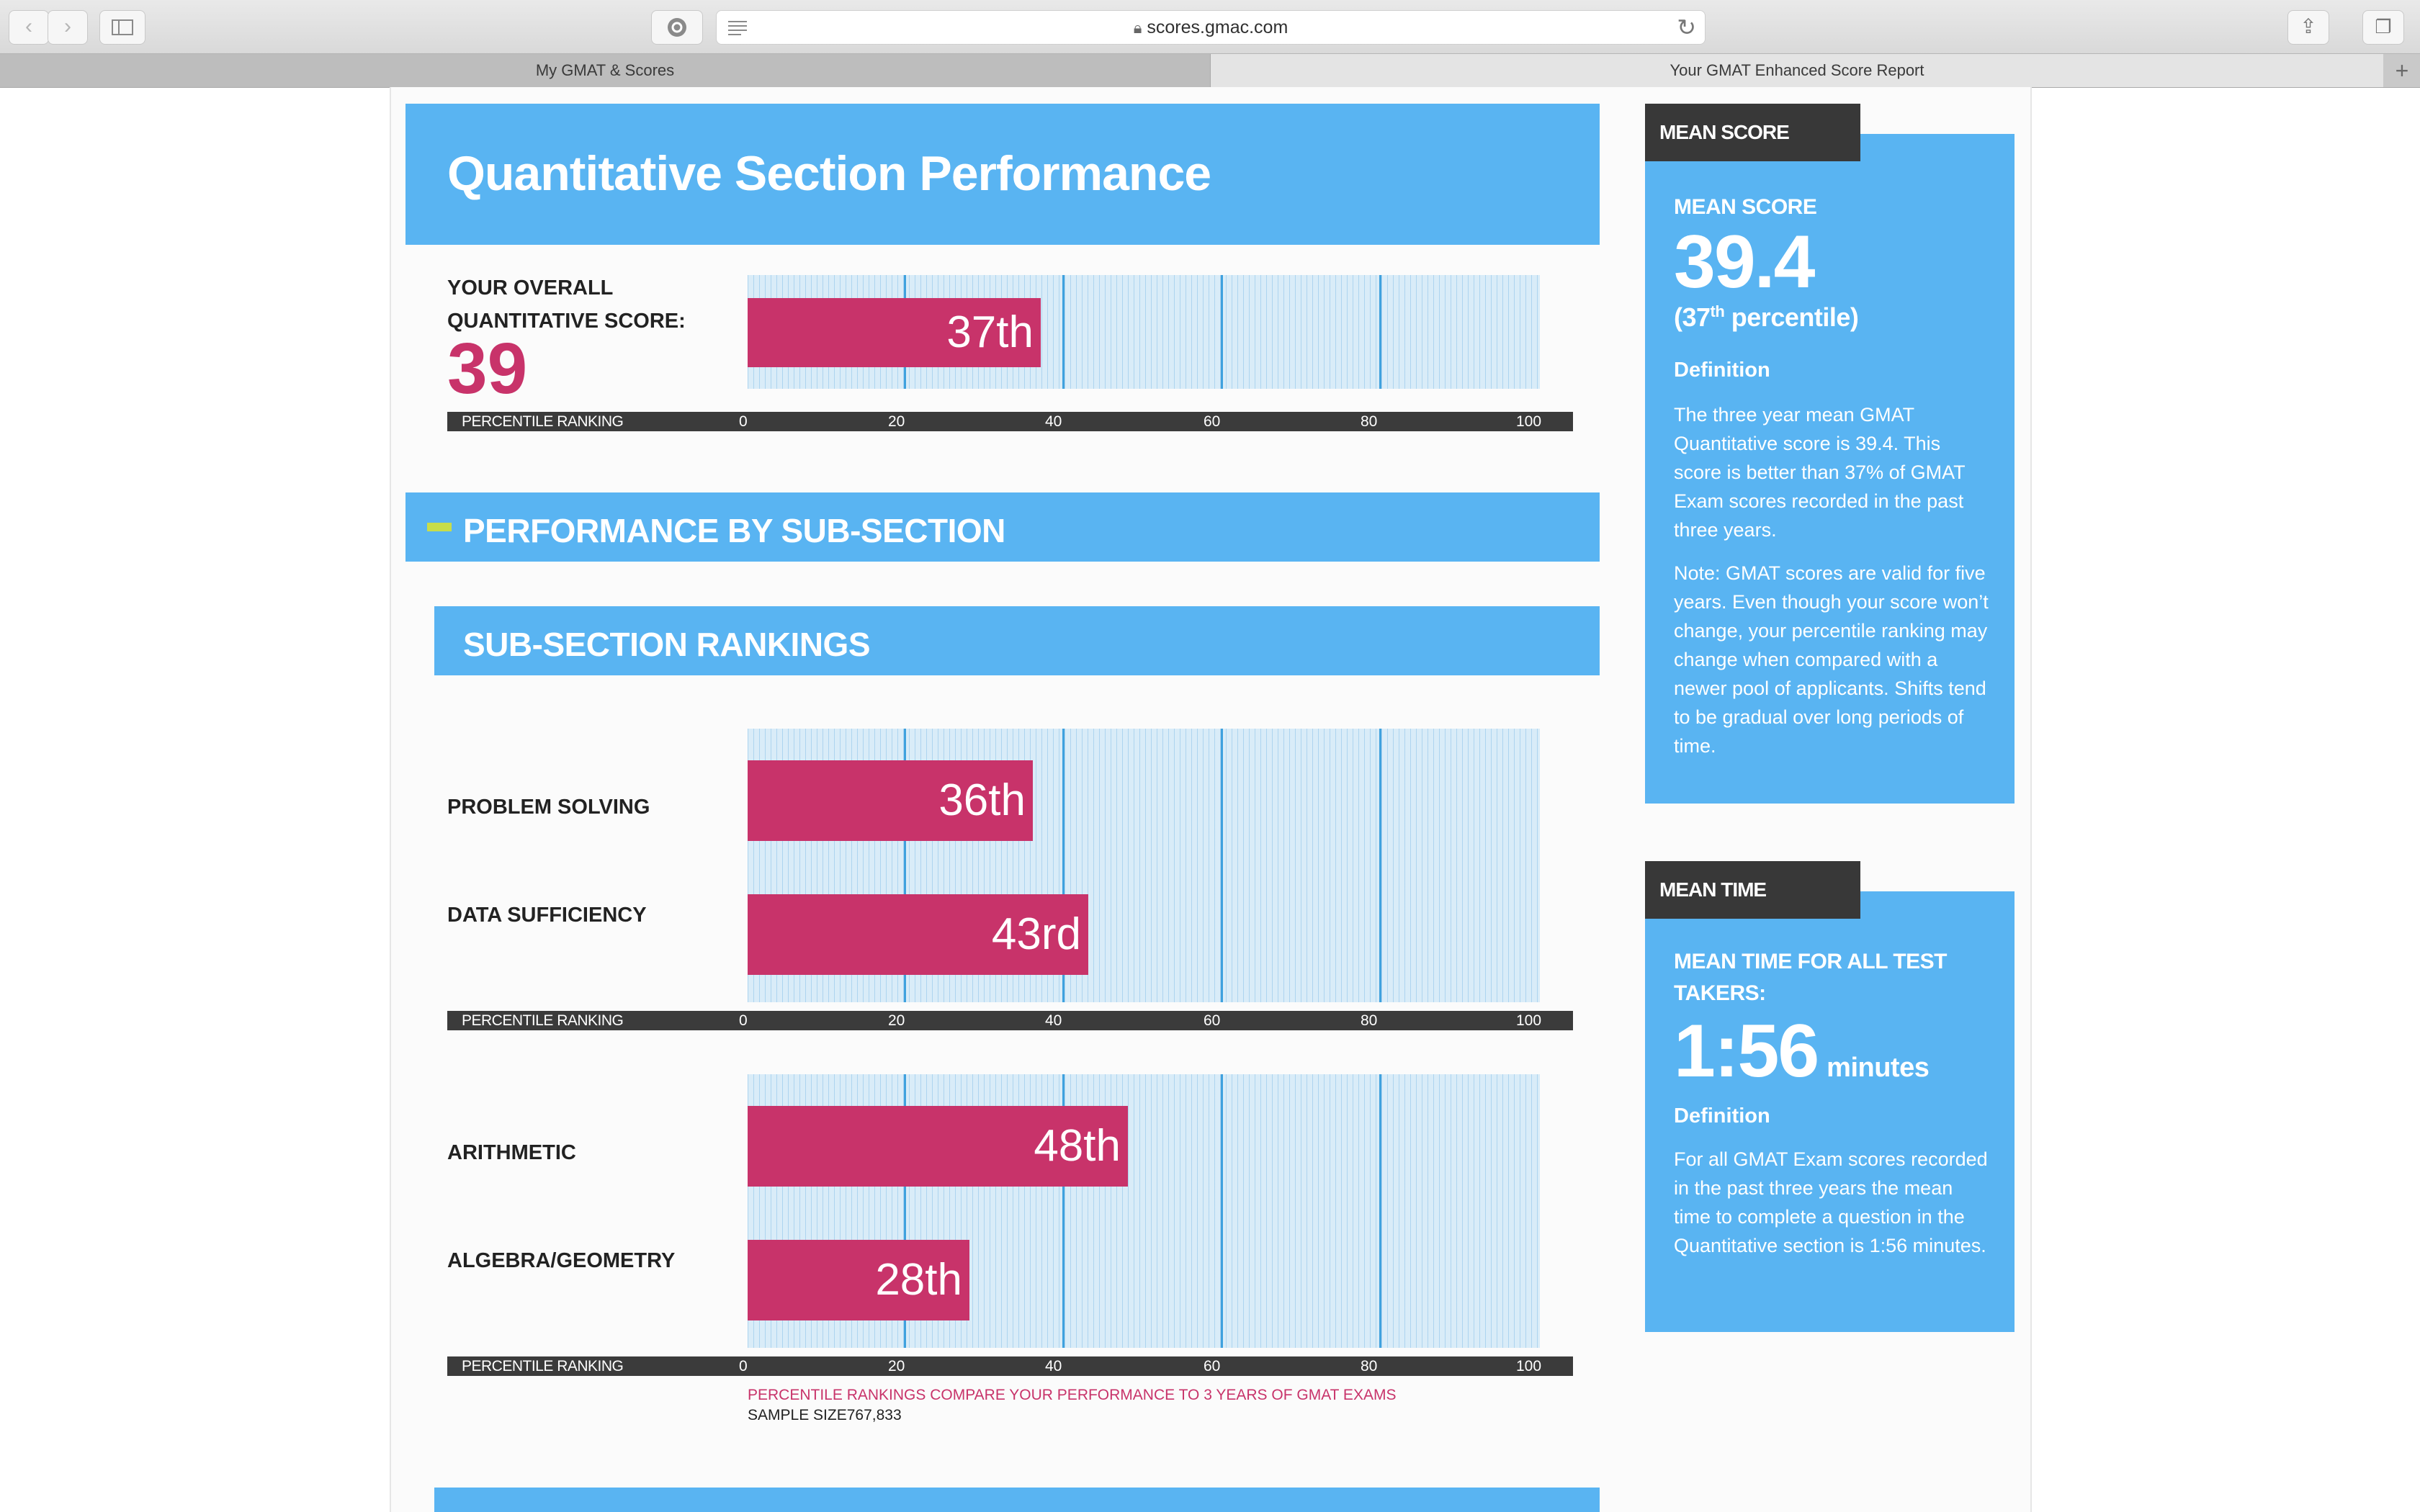 This screenshot has width=2420, height=1512. I want to click on tabs-icon: ❐, so click(2383, 26).